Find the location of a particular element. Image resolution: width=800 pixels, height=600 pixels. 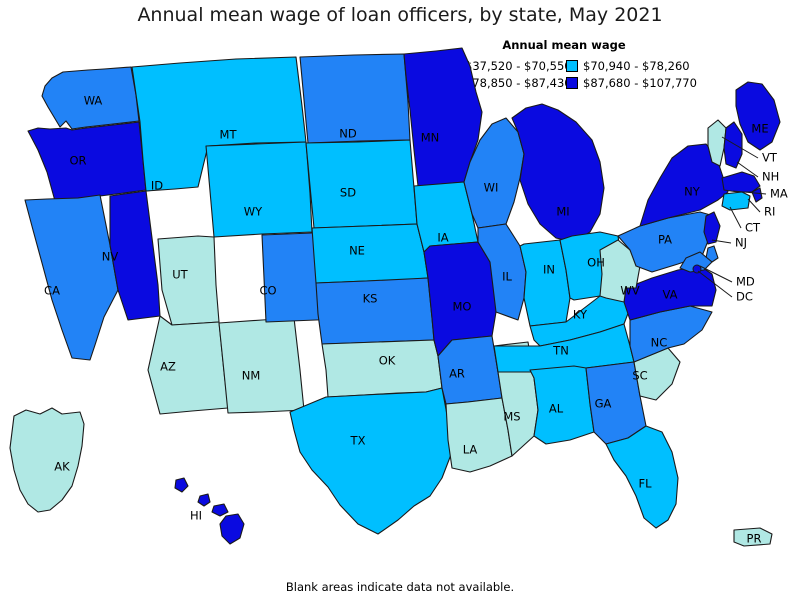

leader-line-ma is located at coordinates (749, 192).